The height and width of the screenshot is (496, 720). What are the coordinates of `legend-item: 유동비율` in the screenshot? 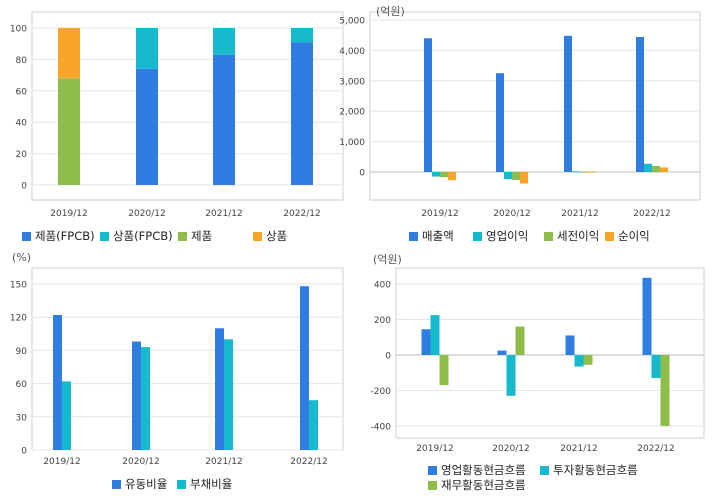 It's located at (139, 484).